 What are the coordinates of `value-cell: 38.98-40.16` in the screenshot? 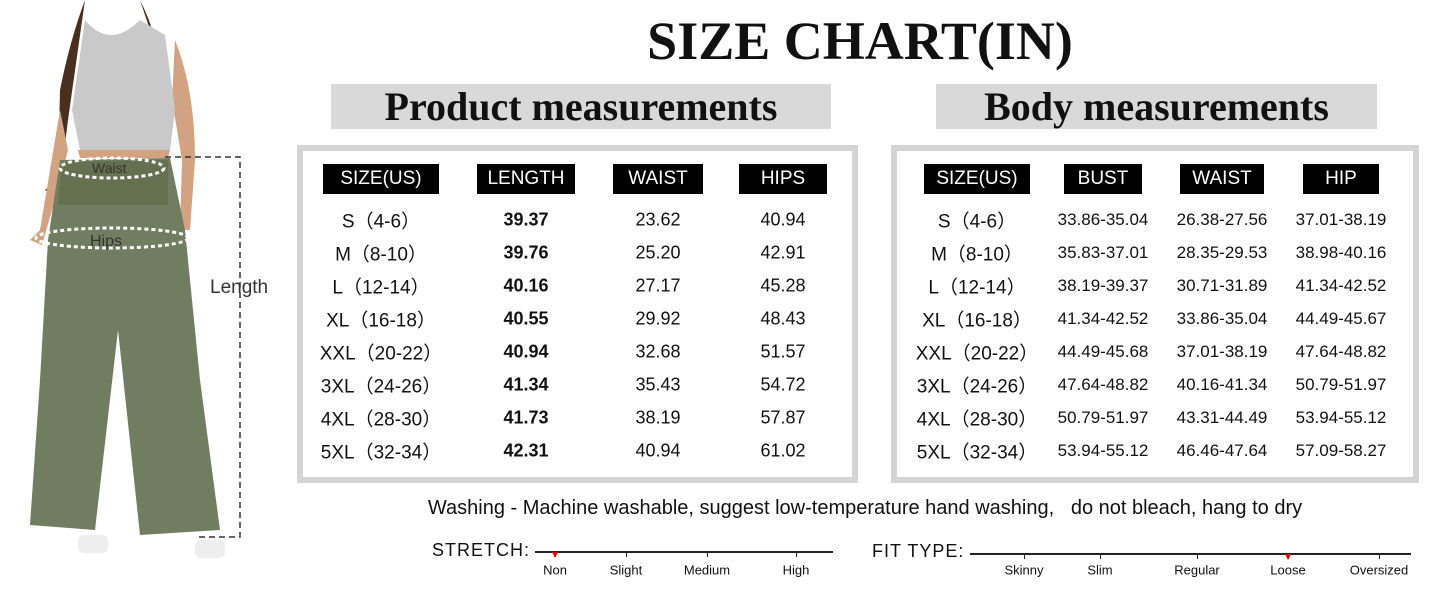 It's located at (1341, 252).